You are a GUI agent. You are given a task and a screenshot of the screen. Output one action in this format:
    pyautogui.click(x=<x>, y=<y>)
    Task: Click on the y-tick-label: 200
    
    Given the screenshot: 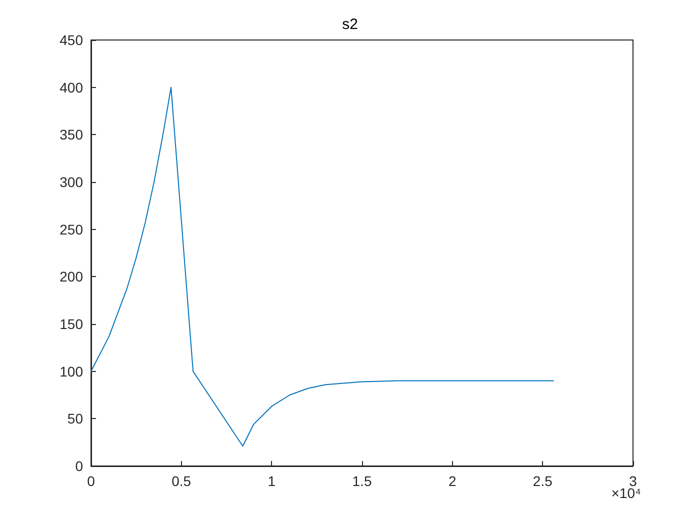 What is the action you would take?
    pyautogui.click(x=72, y=276)
    